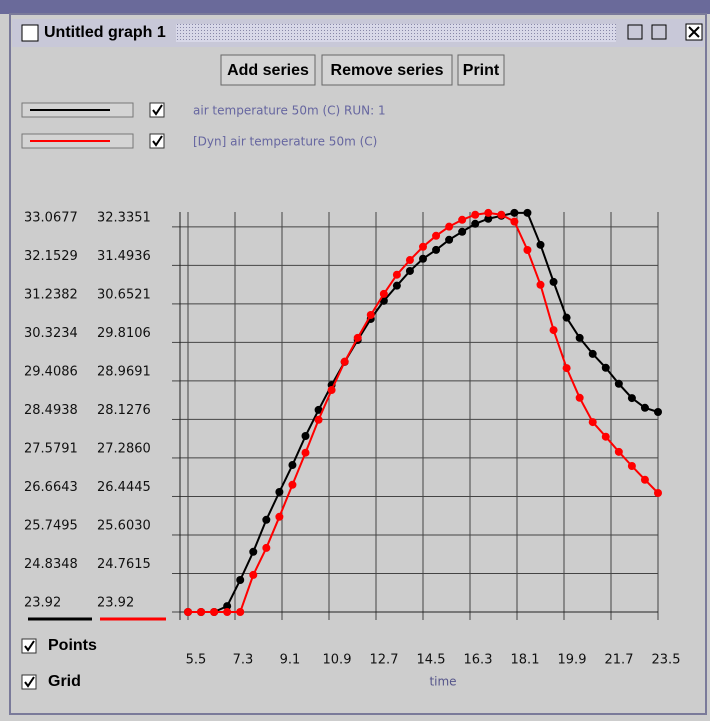  What do you see at coordinates (105, 32) in the screenshot?
I see `window-title: Untitled graph 1` at bounding box center [105, 32].